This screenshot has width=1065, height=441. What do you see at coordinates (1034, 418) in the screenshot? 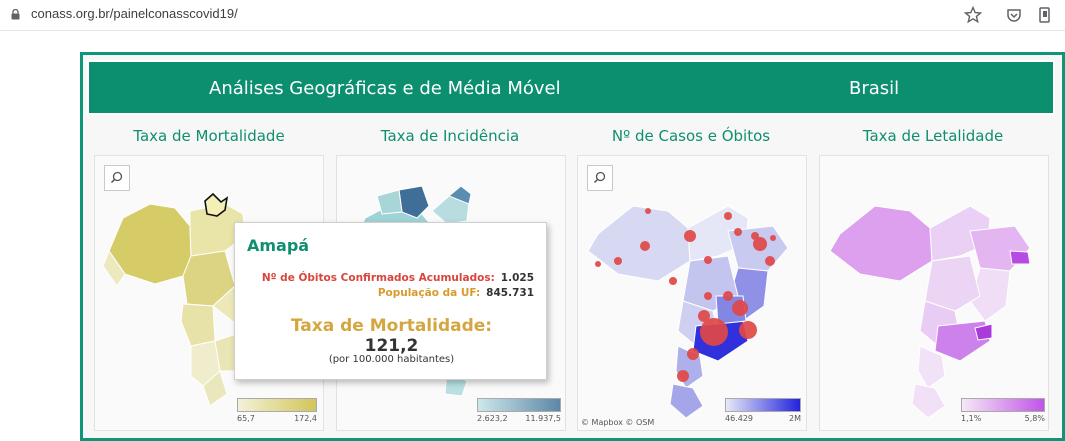
I see `legend-max: 5,8%` at bounding box center [1034, 418].